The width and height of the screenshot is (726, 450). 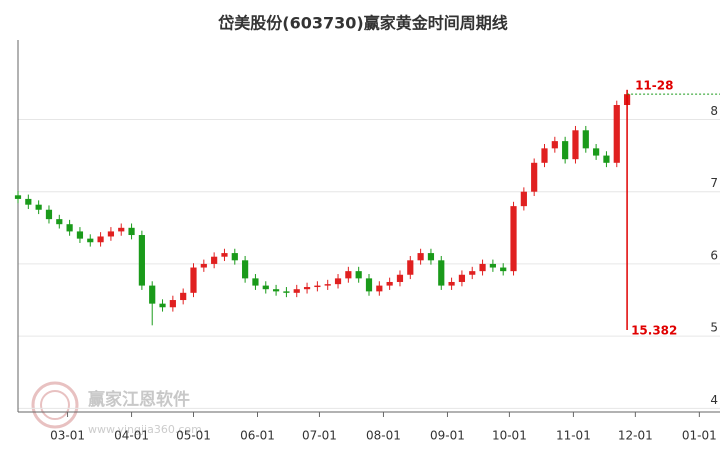 I want to click on x-tick-label: 12-01, so click(x=635, y=436).